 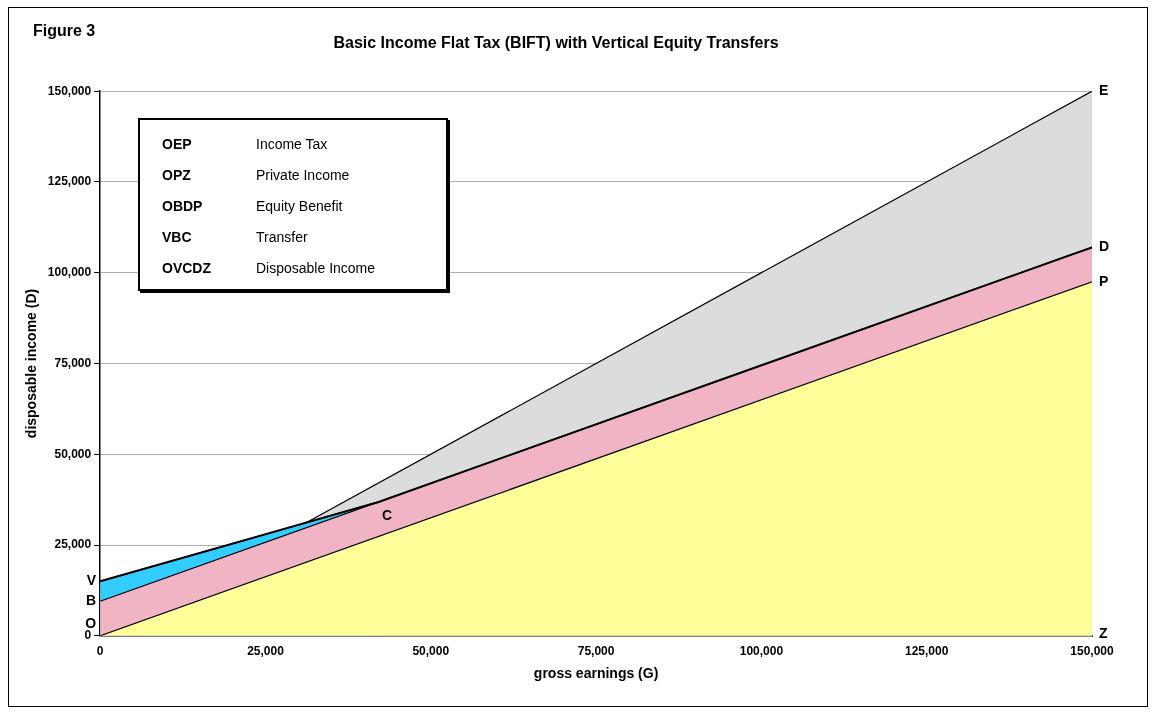 What do you see at coordinates (177, 237) in the screenshot?
I see `annotation: VBC` at bounding box center [177, 237].